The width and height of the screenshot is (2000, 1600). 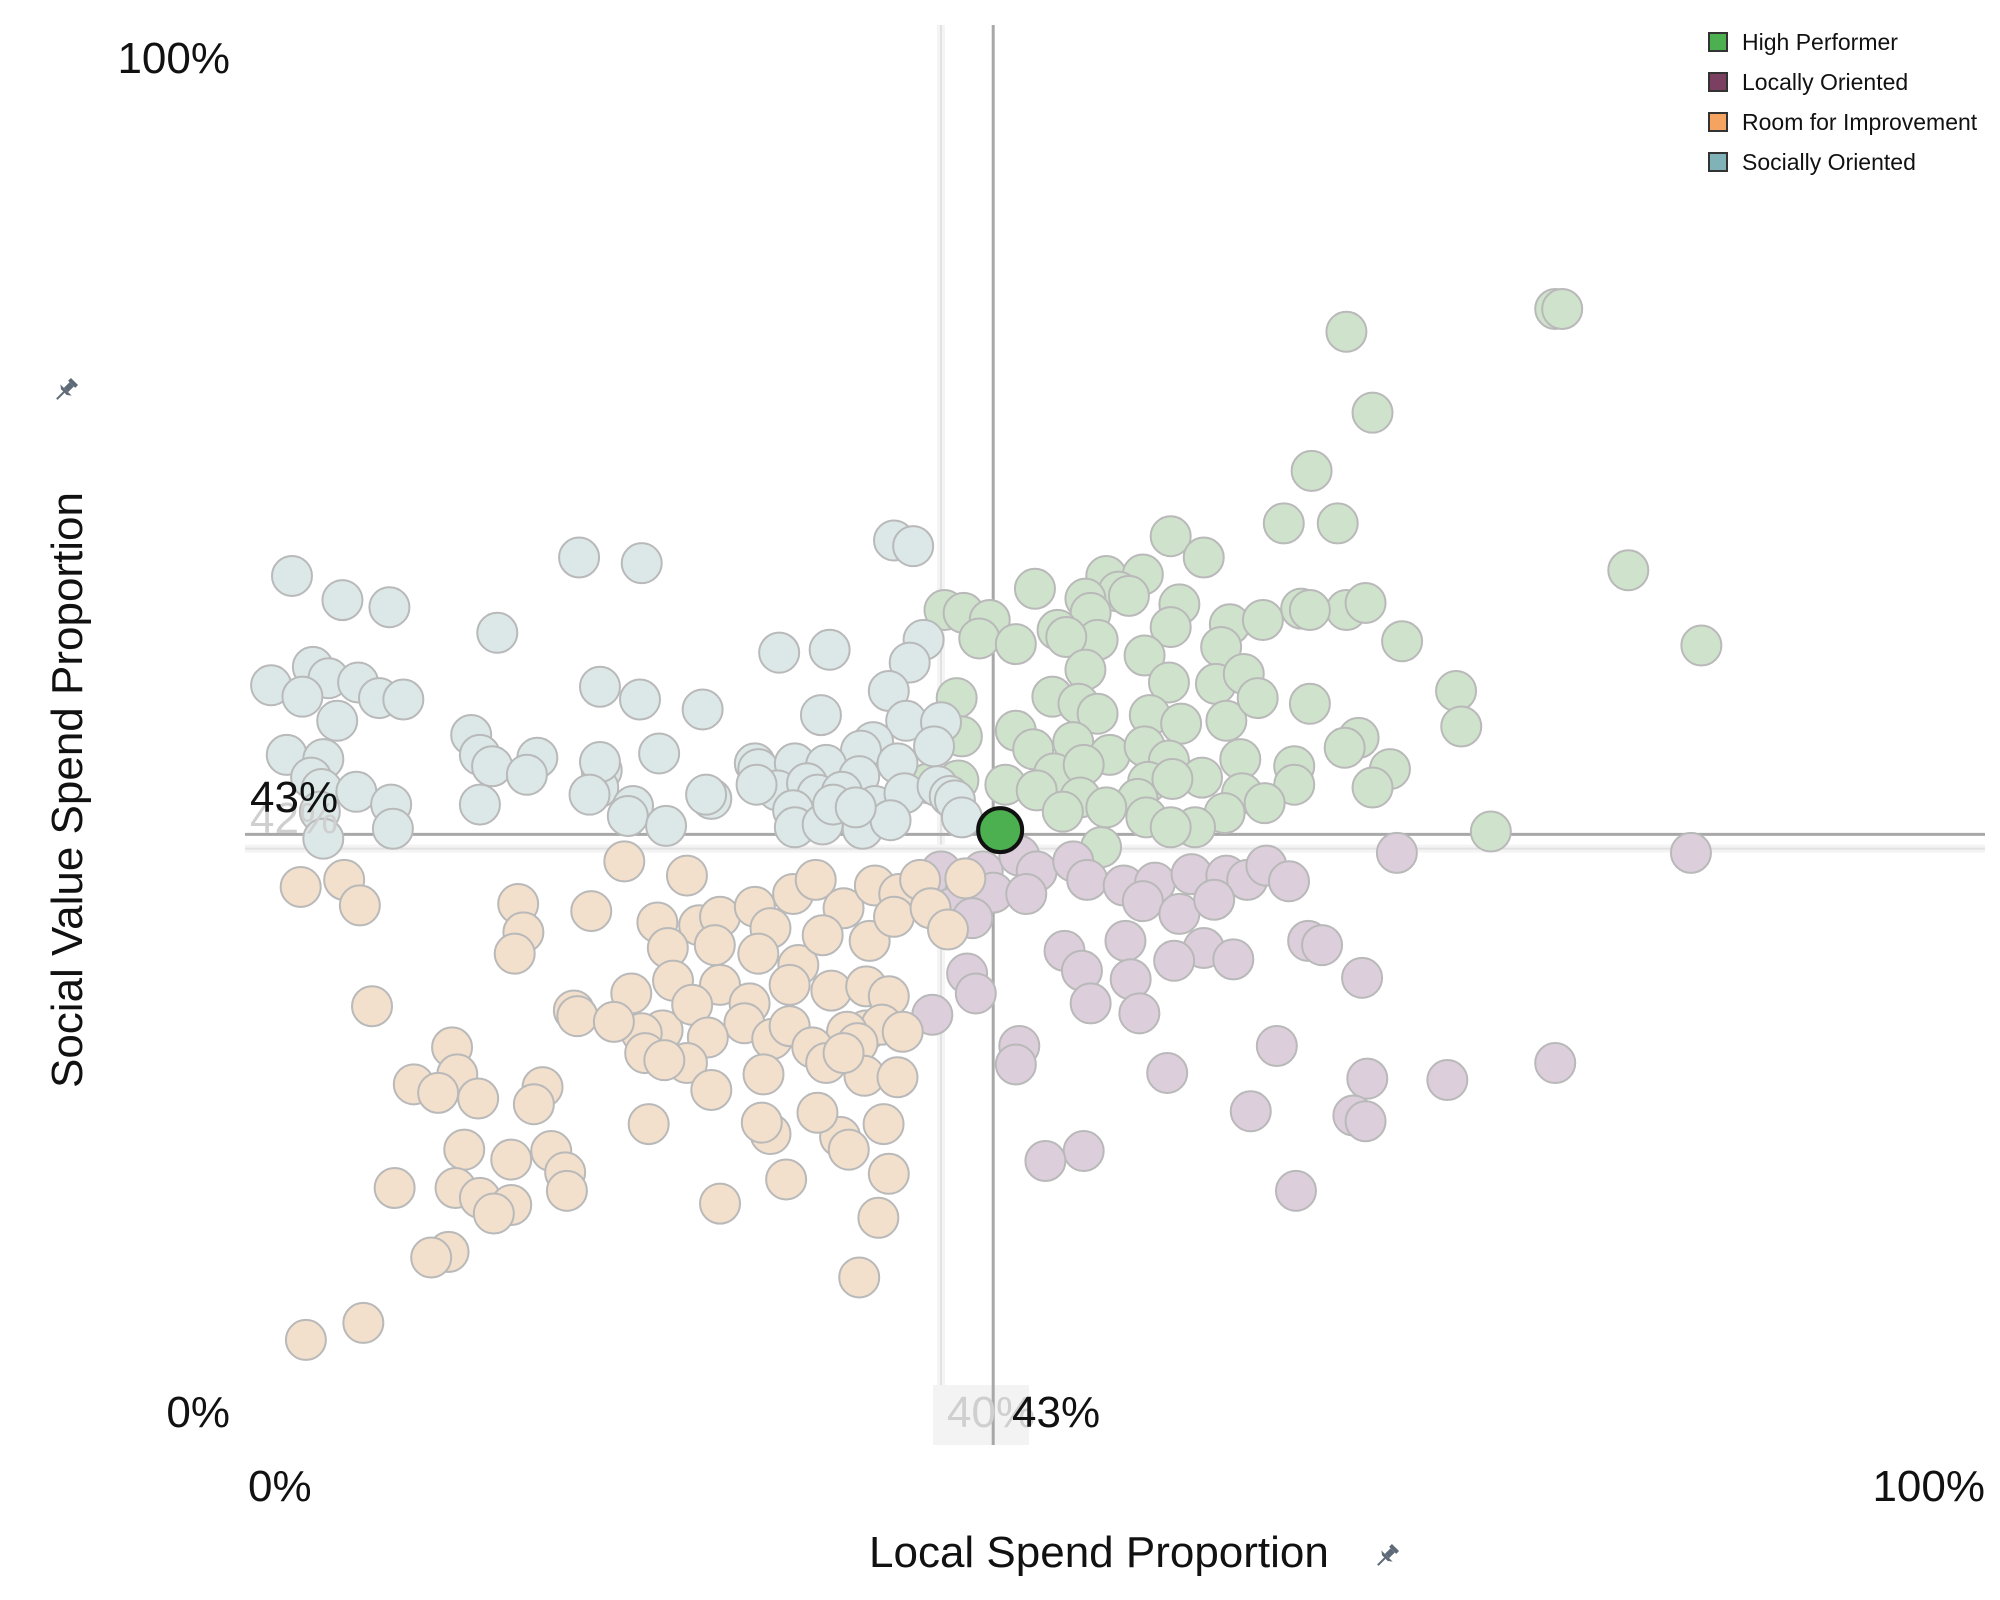 What do you see at coordinates (1718, 122) in the screenshot?
I see `legend-swatch-room-for-improvement` at bounding box center [1718, 122].